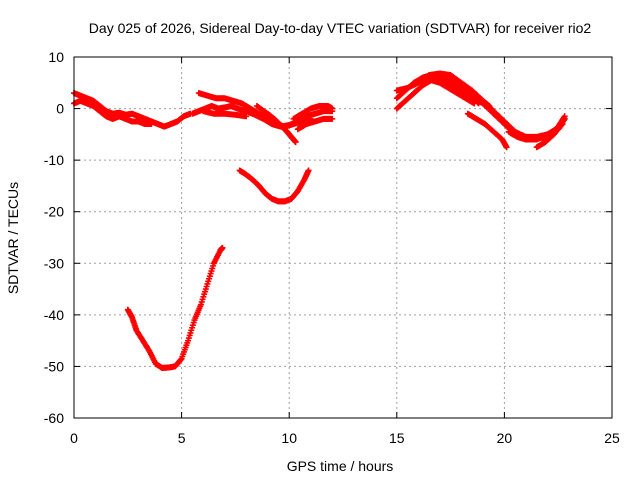 The image size is (640, 480). I want to click on series-pass-2f, so click(315, 124).